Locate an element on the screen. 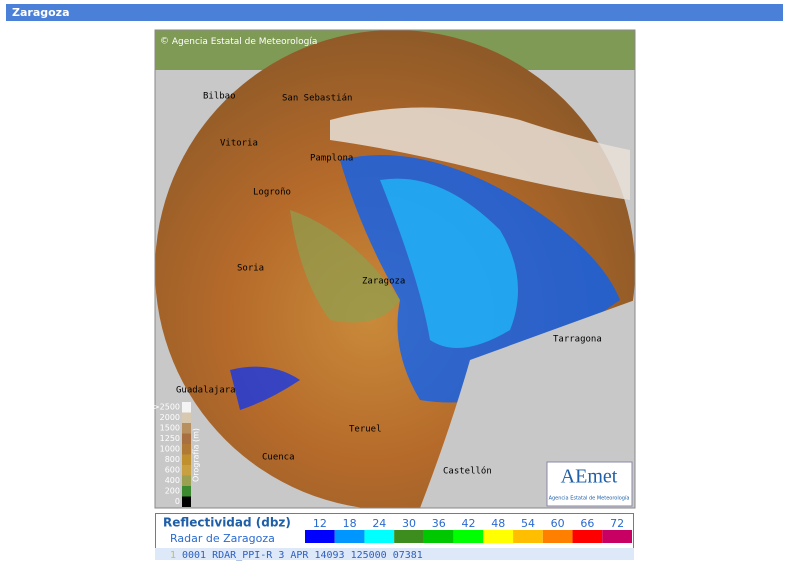  orography-label: 800 is located at coordinates (172, 459).